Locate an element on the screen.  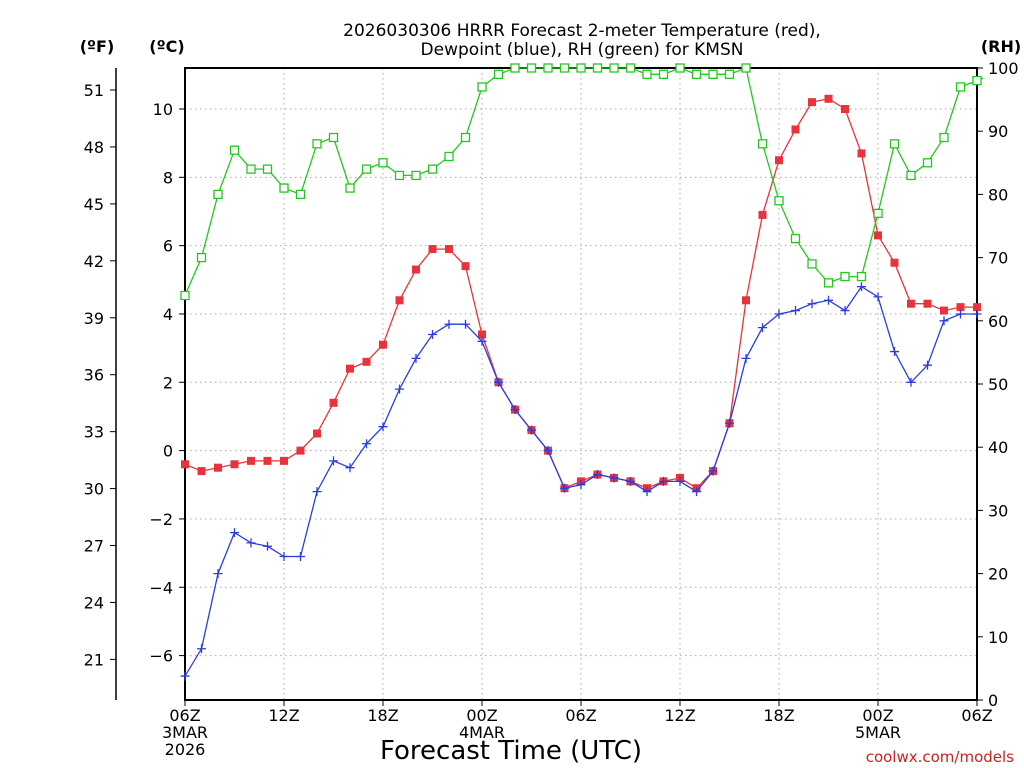
x-axis-label: Forecast Time (UTC) is located at coordinates (511, 751).